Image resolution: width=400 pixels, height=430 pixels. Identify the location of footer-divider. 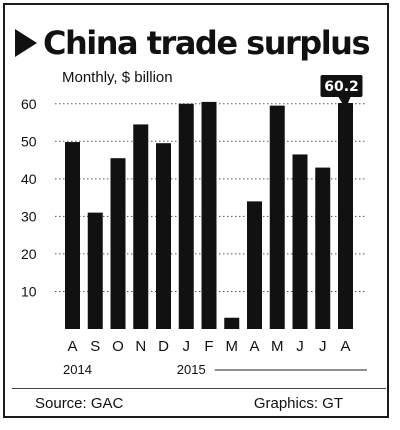
(199, 388).